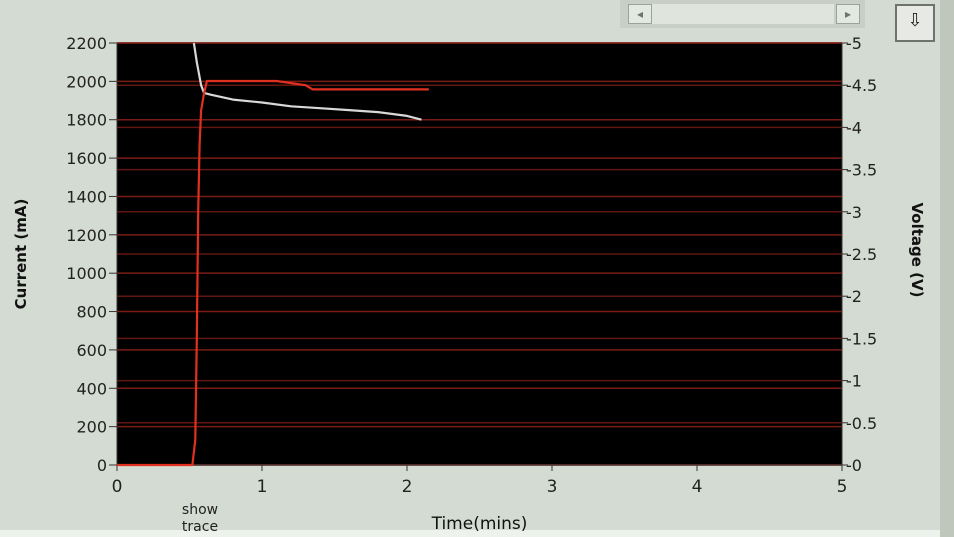 The width and height of the screenshot is (954, 537). What do you see at coordinates (200, 518) in the screenshot?
I see `show-trace-label: show trace` at bounding box center [200, 518].